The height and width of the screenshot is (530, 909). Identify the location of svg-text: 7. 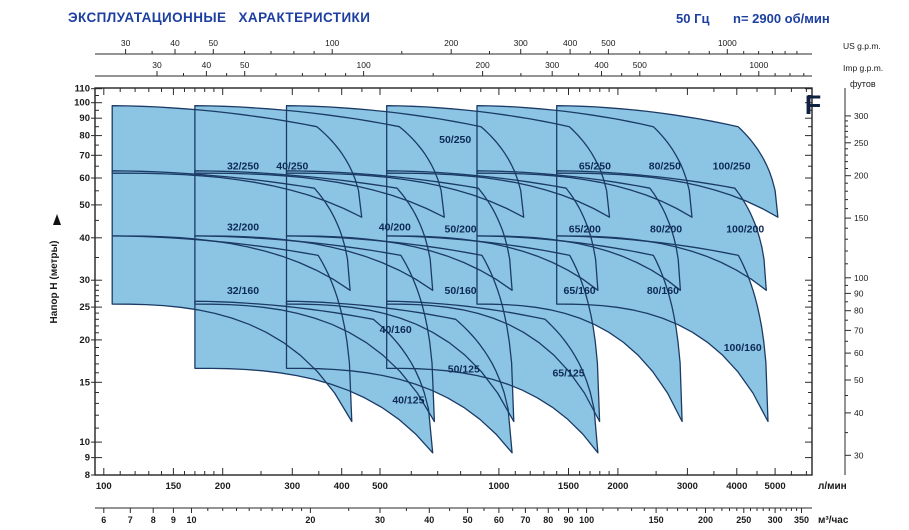
(130, 520).